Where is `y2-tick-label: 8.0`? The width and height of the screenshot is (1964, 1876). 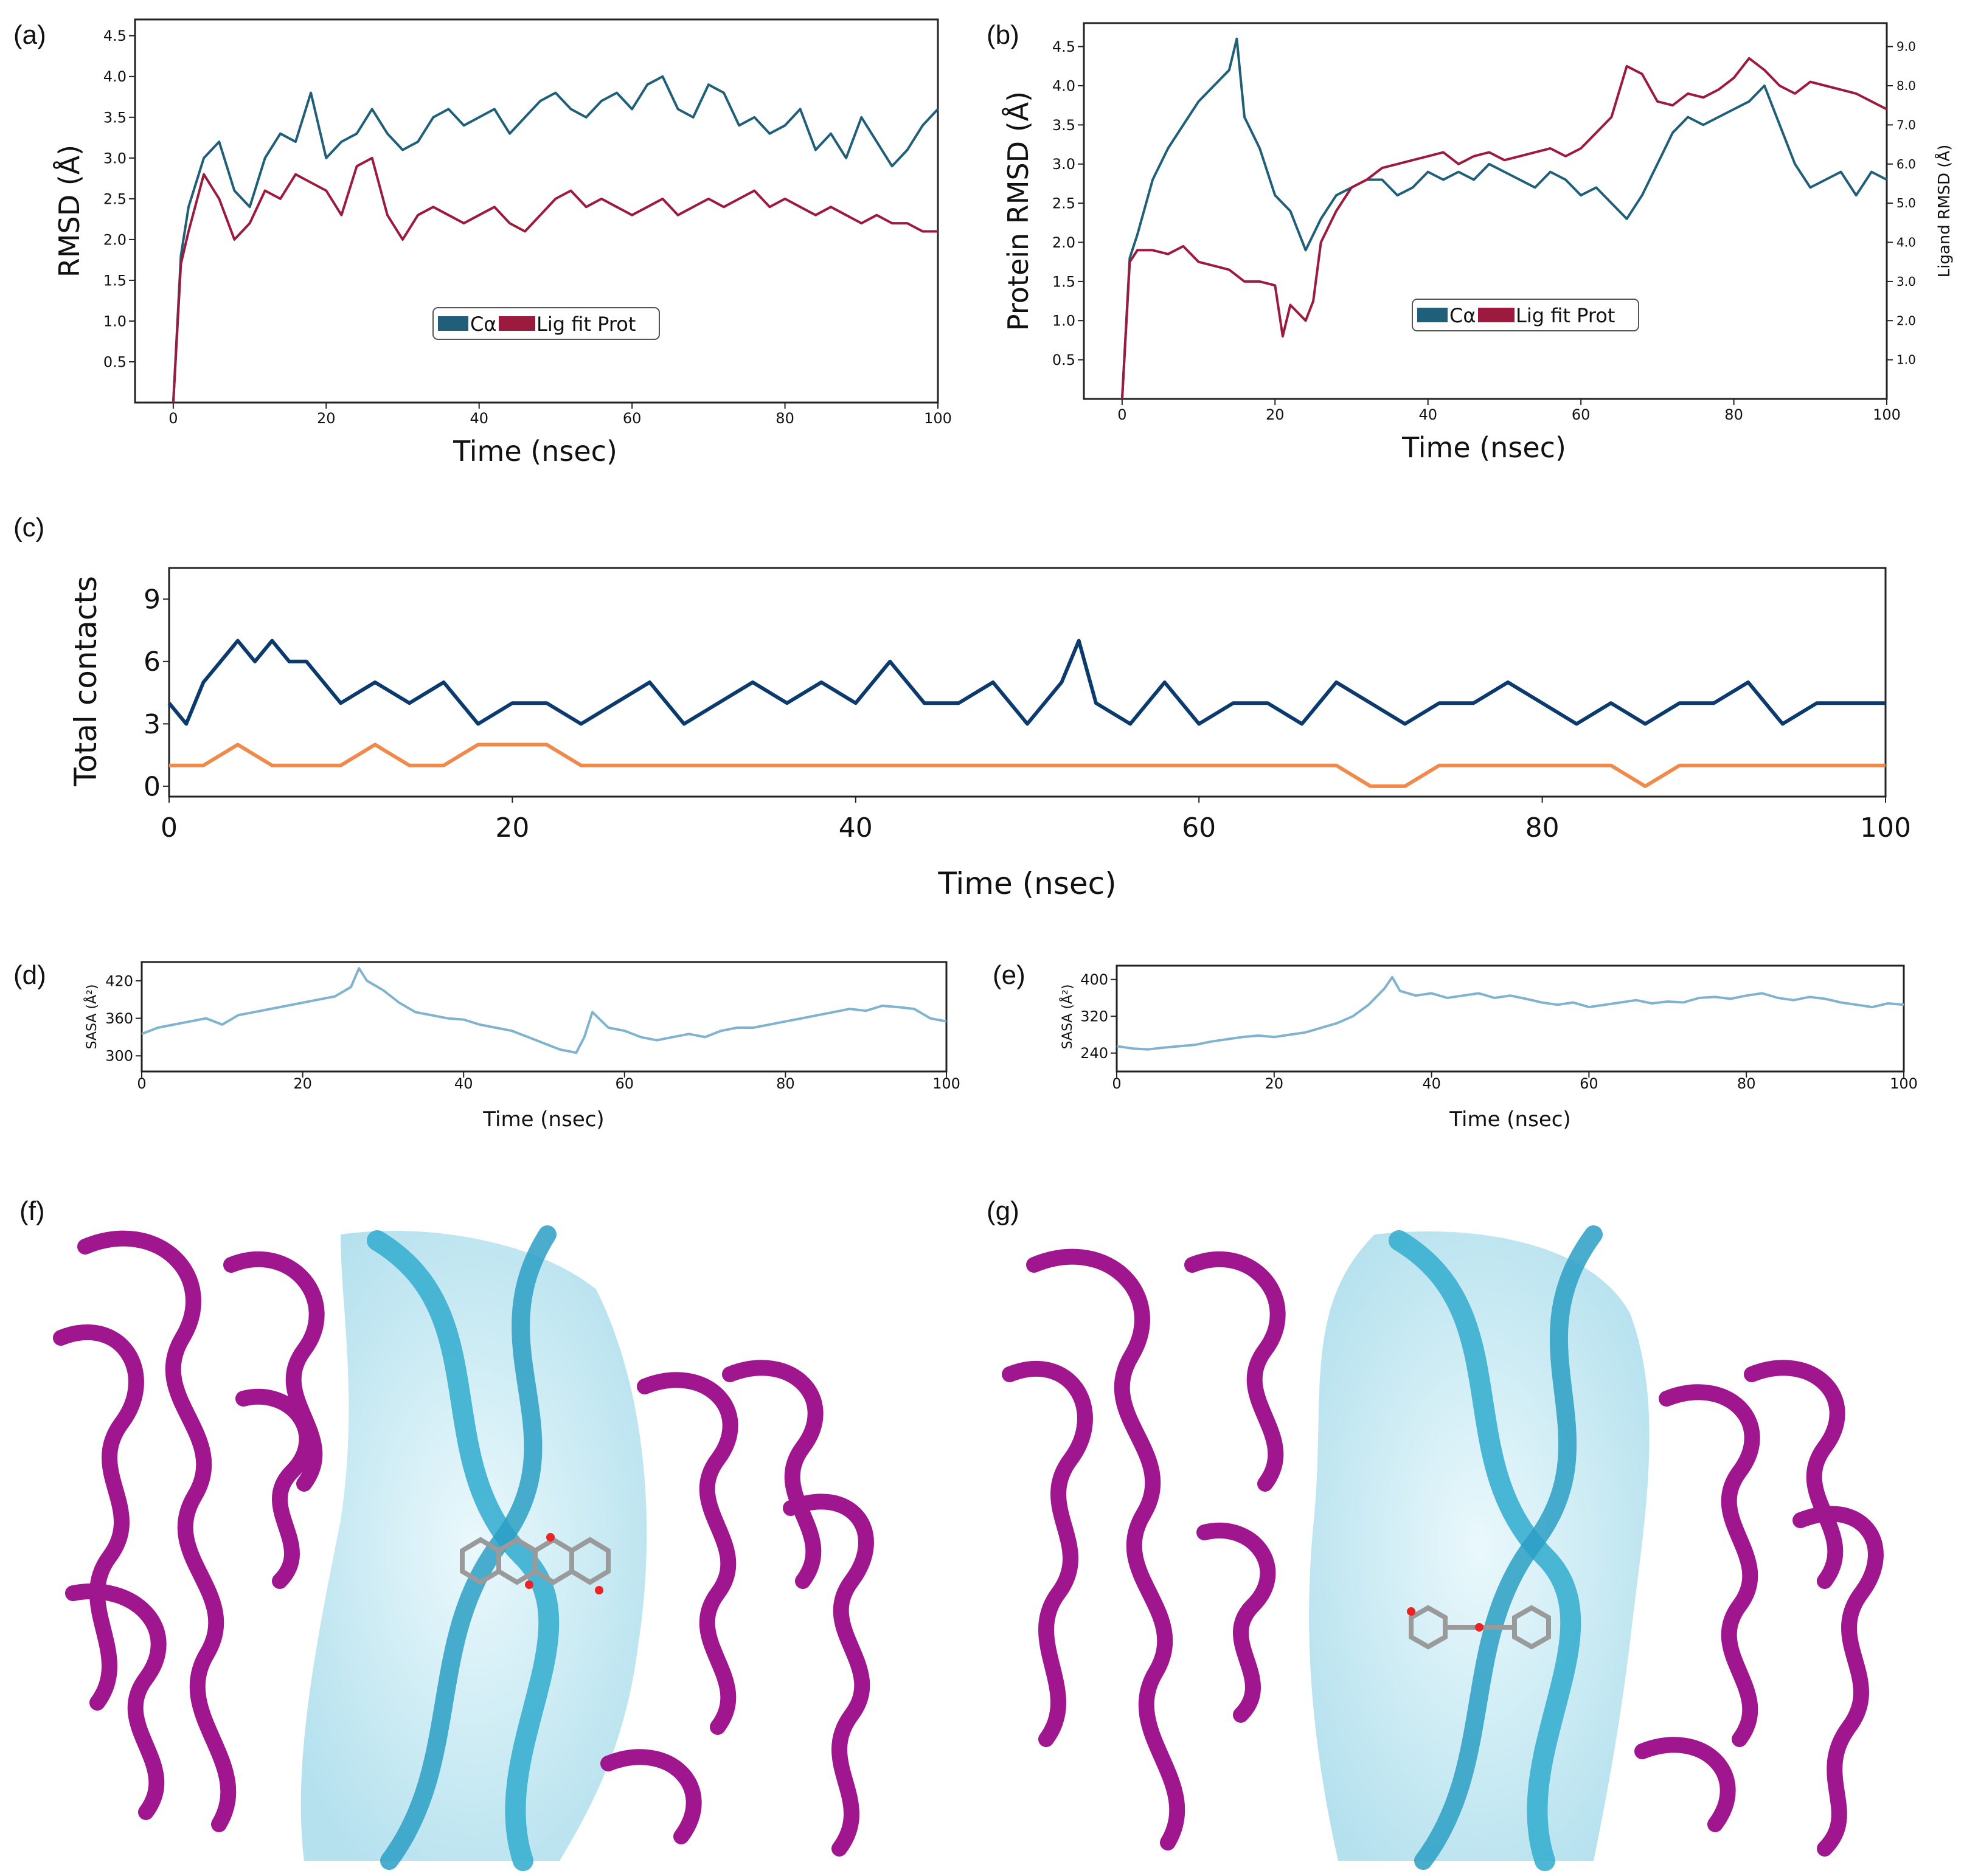
y2-tick-label: 8.0 is located at coordinates (1906, 85).